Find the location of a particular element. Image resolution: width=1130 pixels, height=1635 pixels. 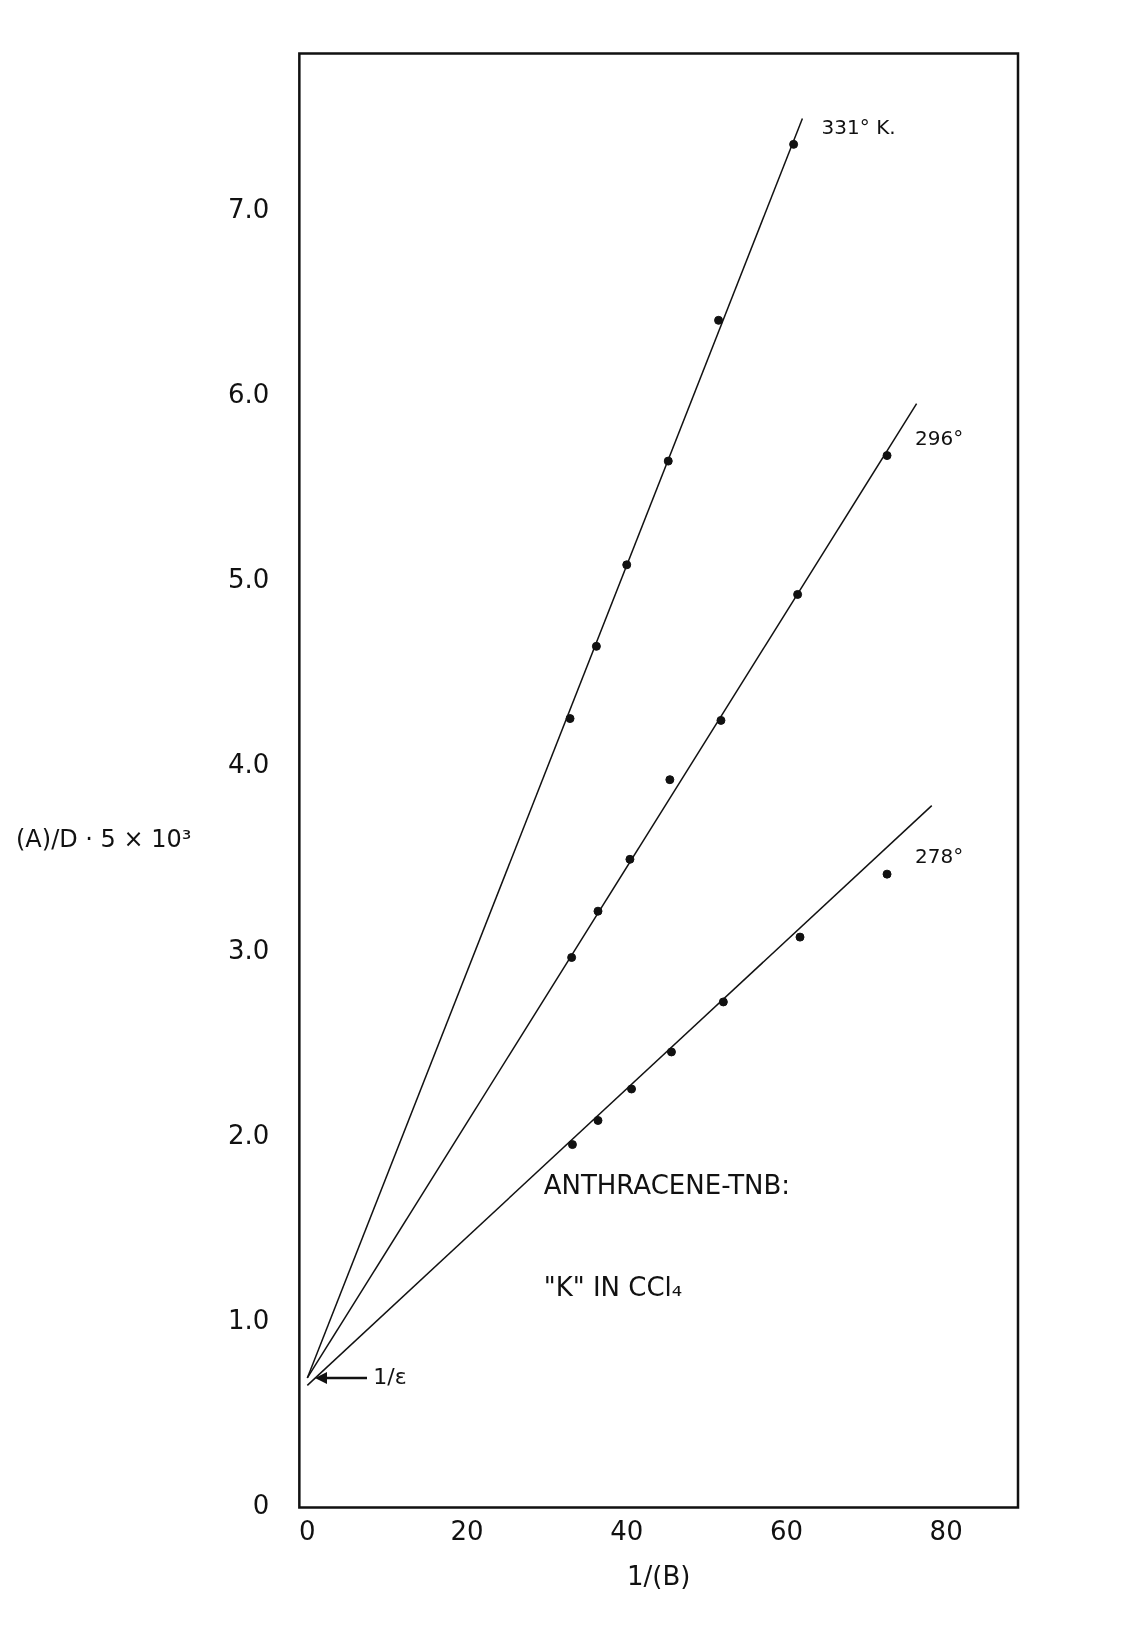

x-axis-title: 1/(B) is located at coordinates (658, 1576).